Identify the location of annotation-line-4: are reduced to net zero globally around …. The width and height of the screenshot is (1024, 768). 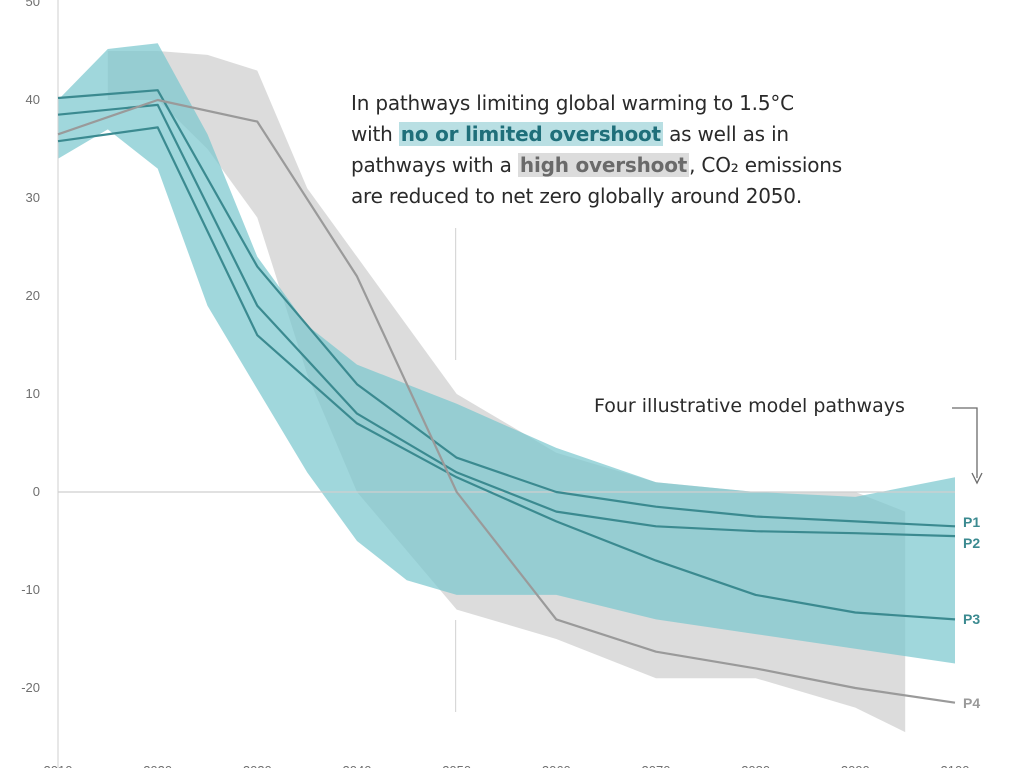
(576, 196).